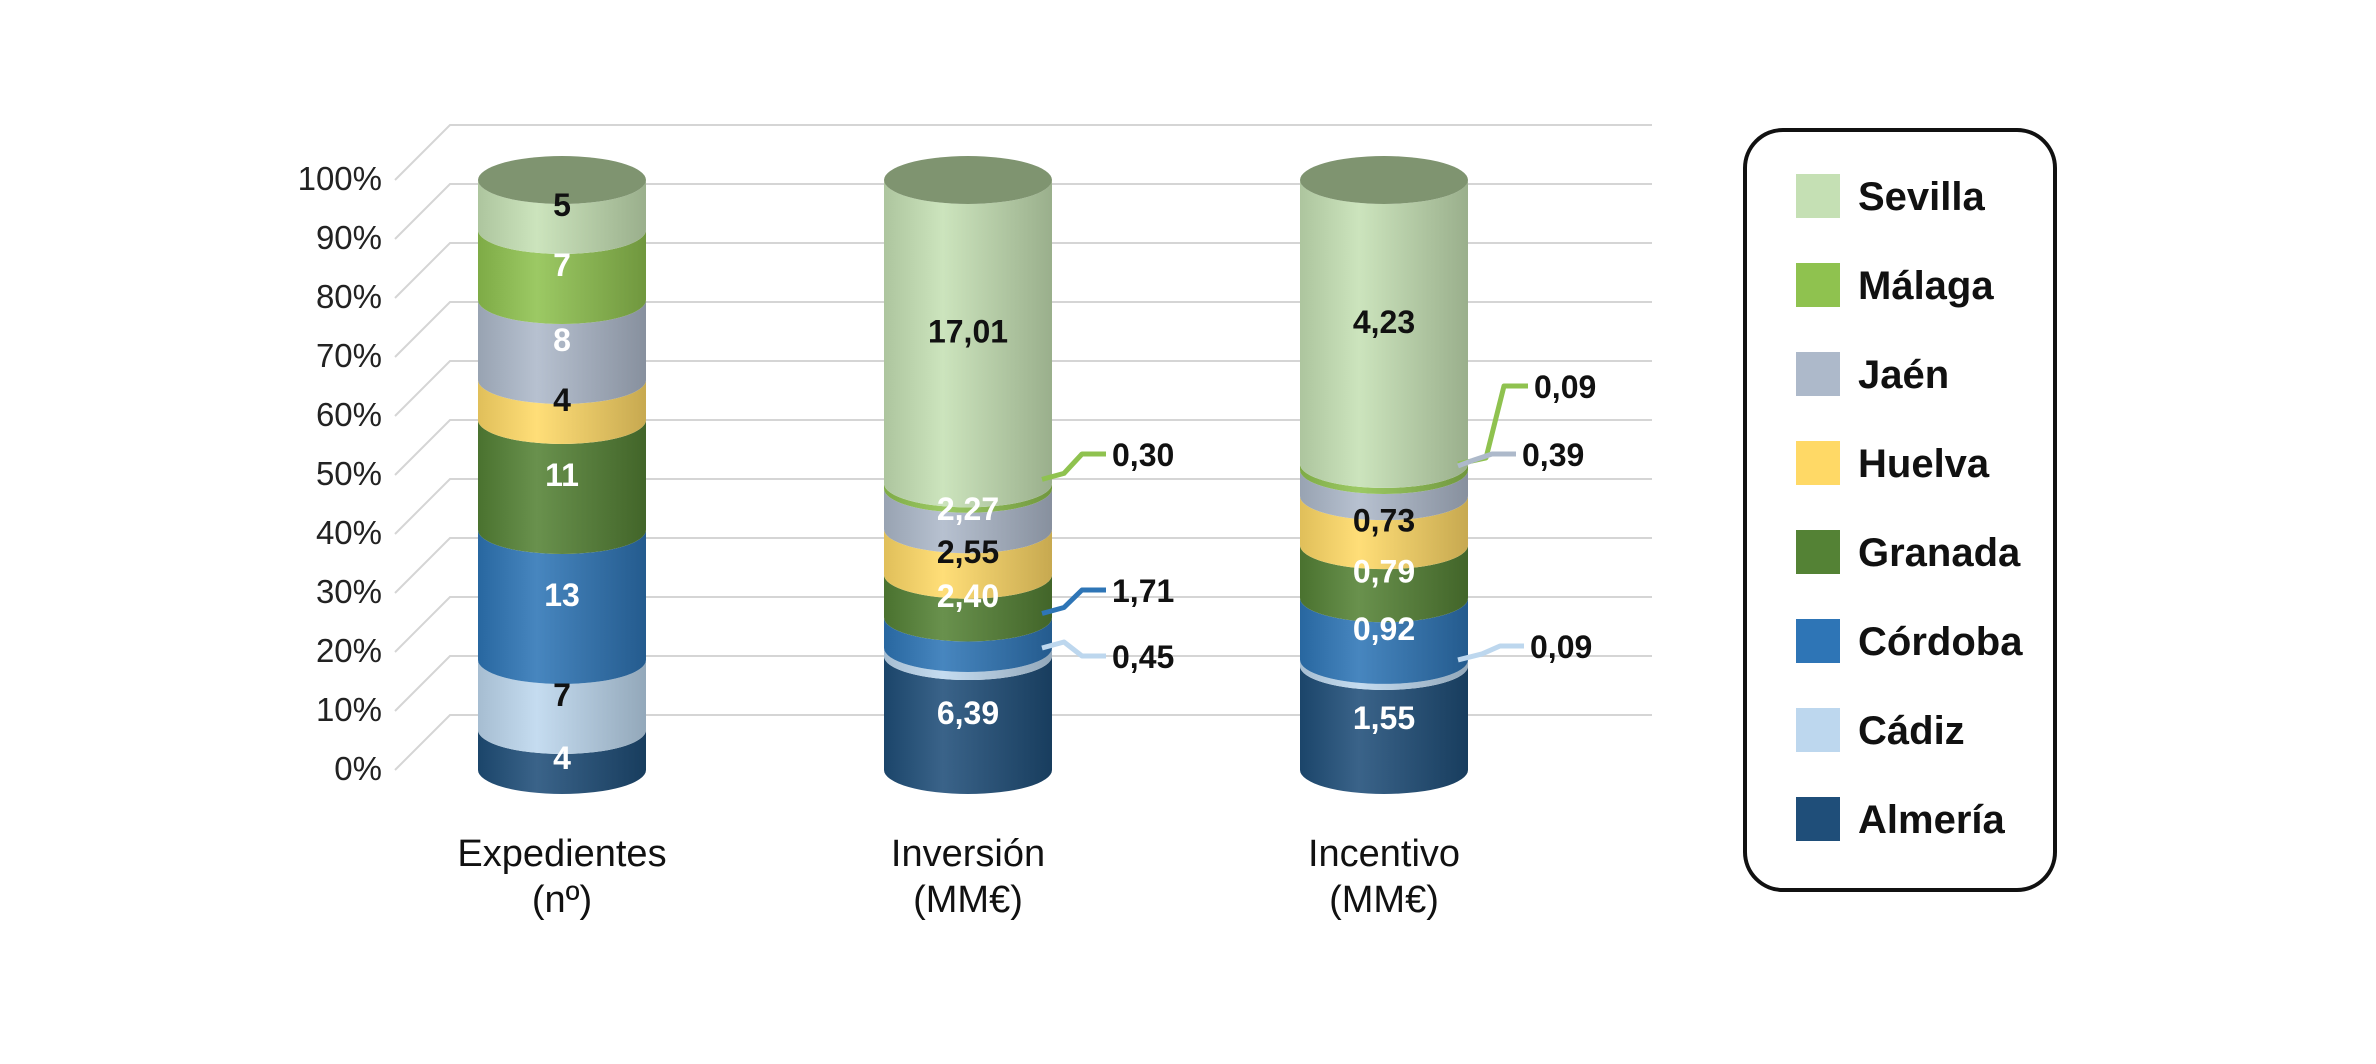 This screenshot has width=2376, height=1064. What do you see at coordinates (1940, 642) in the screenshot?
I see `legend-label-córdoba: Córdoba` at bounding box center [1940, 642].